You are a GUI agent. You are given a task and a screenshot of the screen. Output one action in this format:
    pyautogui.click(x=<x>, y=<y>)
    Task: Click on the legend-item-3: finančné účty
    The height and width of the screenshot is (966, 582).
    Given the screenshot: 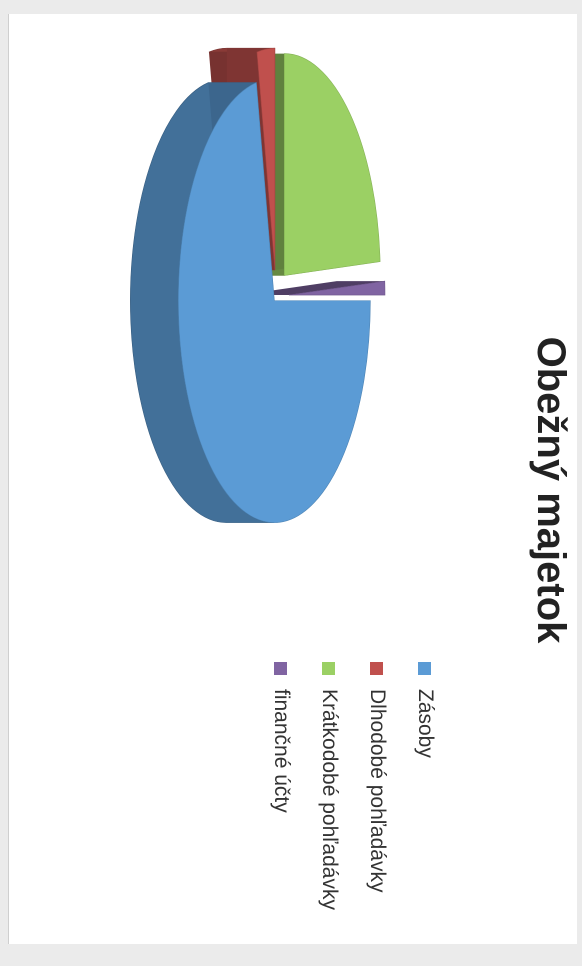 What is the action you would take?
    pyautogui.click(x=281, y=812)
    